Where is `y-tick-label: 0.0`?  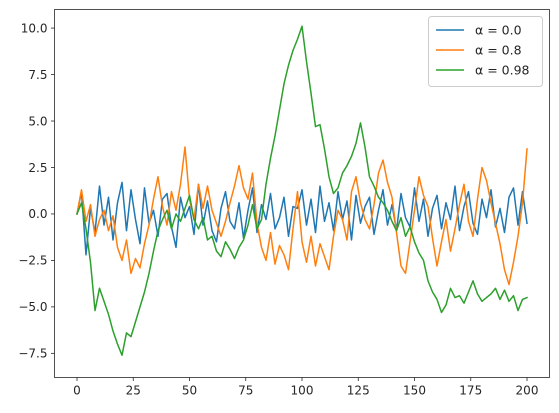 y-tick-label: 0.0 is located at coordinates (37, 214).